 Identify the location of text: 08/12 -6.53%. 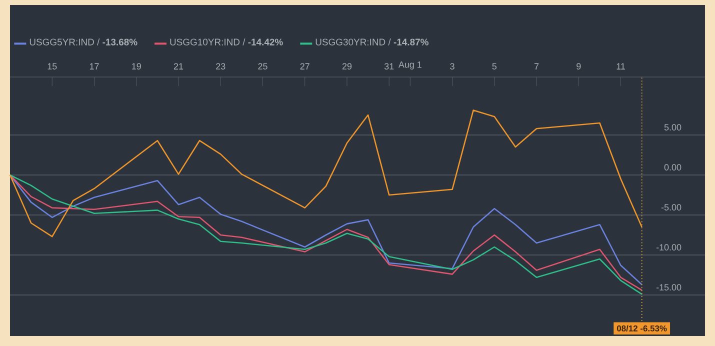
(641, 328).